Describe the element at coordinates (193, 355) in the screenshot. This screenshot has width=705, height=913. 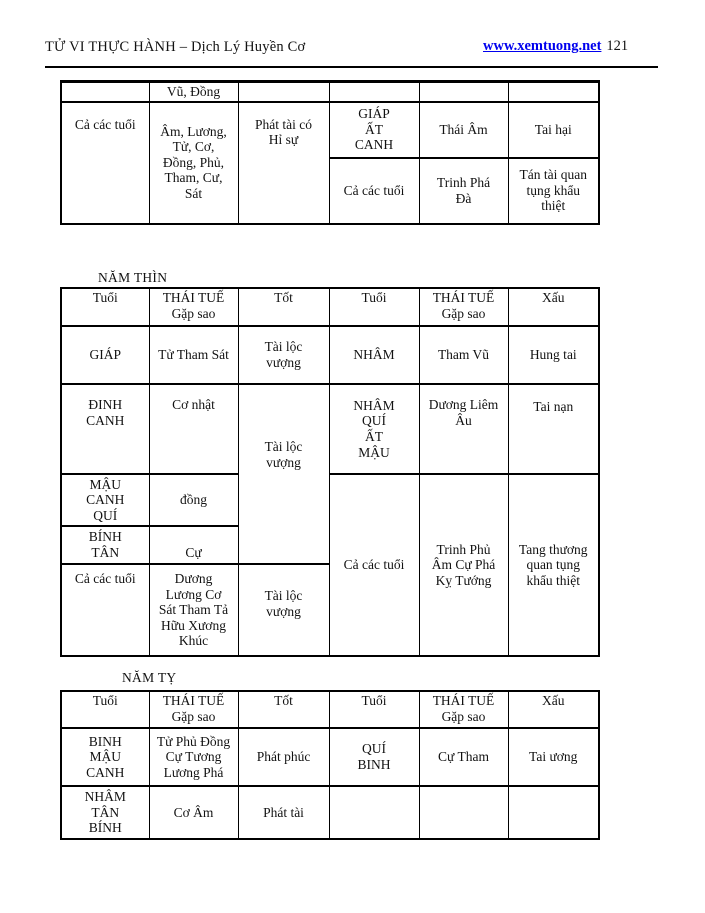
I see `sao-cell: Tử Tham Sát` at that location.